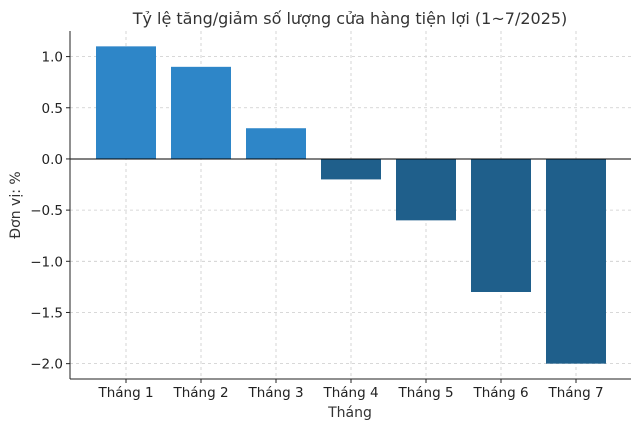 The height and width of the screenshot is (429, 640). Describe the element at coordinates (275, 393) in the screenshot. I see `x-tick-label: Tháng 3` at that location.